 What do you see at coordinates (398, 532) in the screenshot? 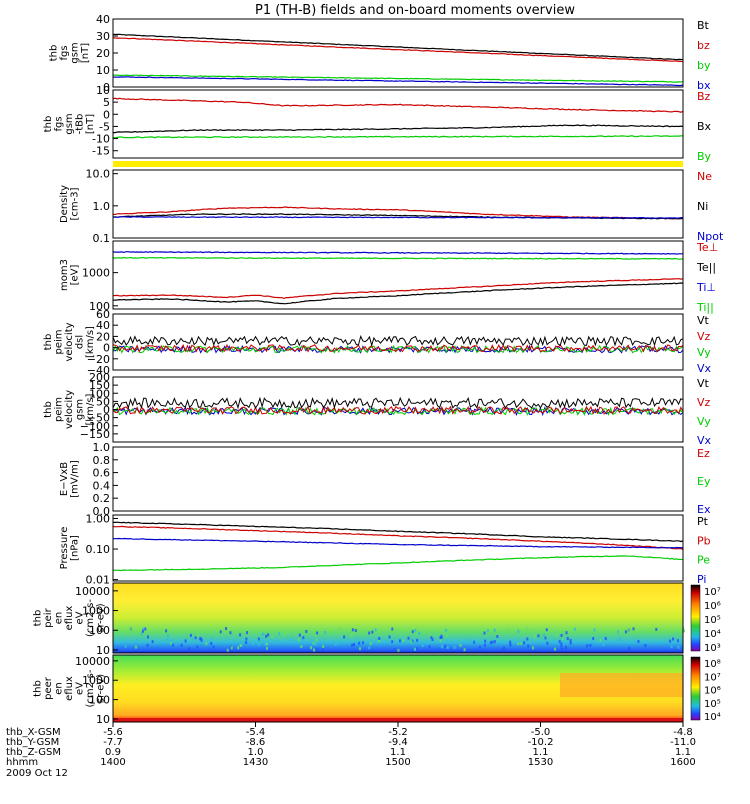
I see `series-Pt` at bounding box center [398, 532].